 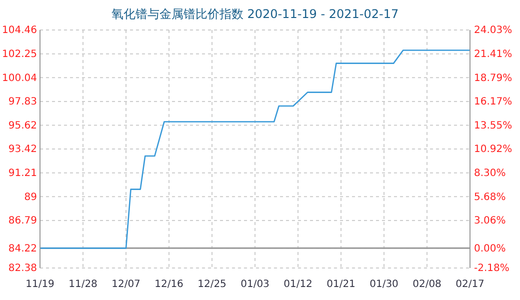 What do you see at coordinates (40, 284) in the screenshot?
I see `x-tick-label: 11/19` at bounding box center [40, 284].